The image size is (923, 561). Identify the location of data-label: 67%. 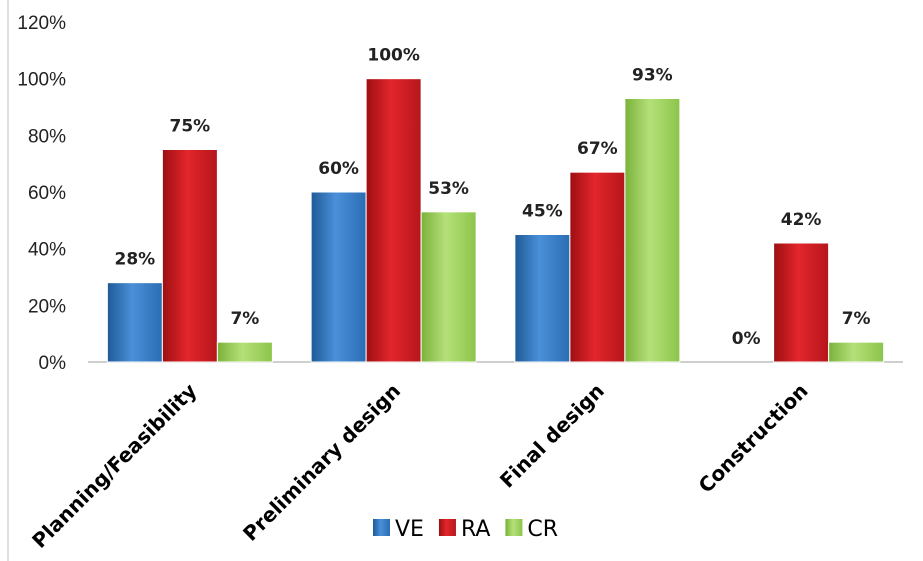
(597, 149).